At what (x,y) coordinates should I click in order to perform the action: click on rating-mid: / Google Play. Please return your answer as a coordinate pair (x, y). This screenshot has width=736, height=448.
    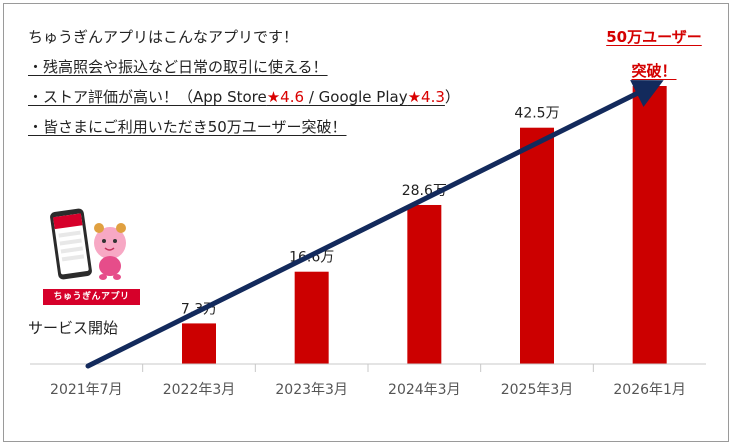
    Looking at the image, I should click on (356, 97).